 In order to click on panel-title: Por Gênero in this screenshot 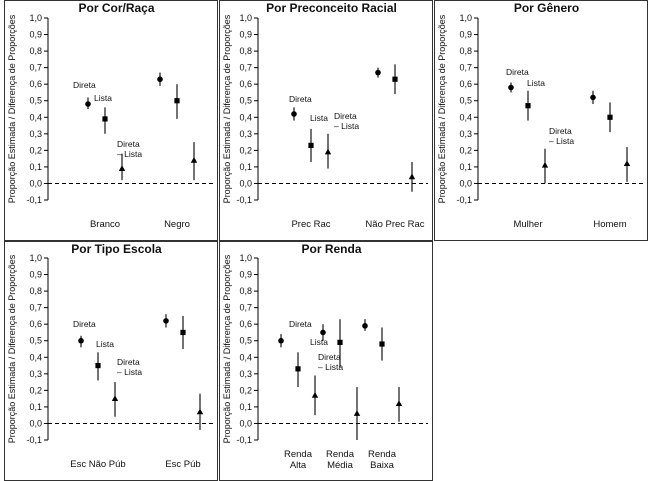, I will do `click(546, 8)`.